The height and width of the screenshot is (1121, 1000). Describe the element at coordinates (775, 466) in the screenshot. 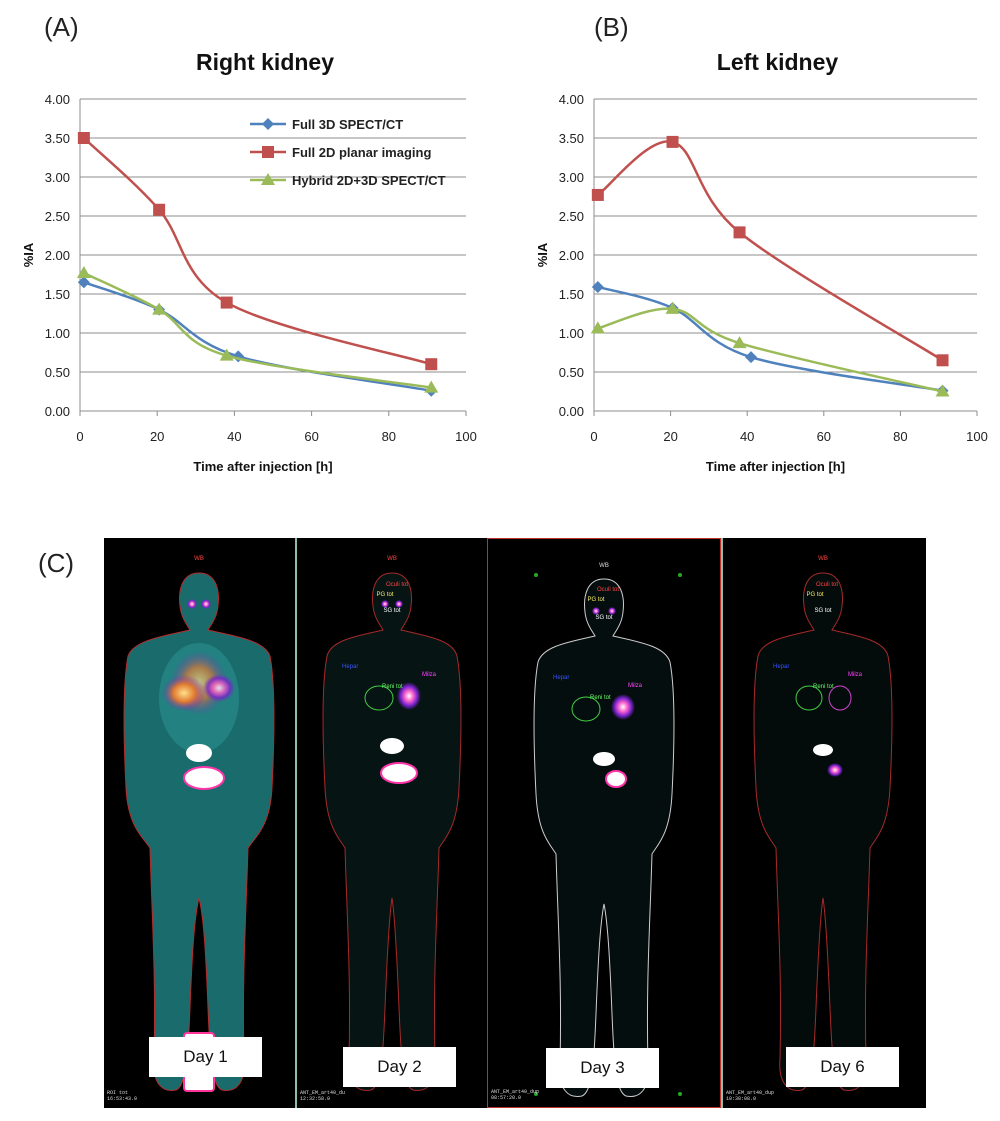

I see `x-axis-label: Time after injection [h]` at that location.